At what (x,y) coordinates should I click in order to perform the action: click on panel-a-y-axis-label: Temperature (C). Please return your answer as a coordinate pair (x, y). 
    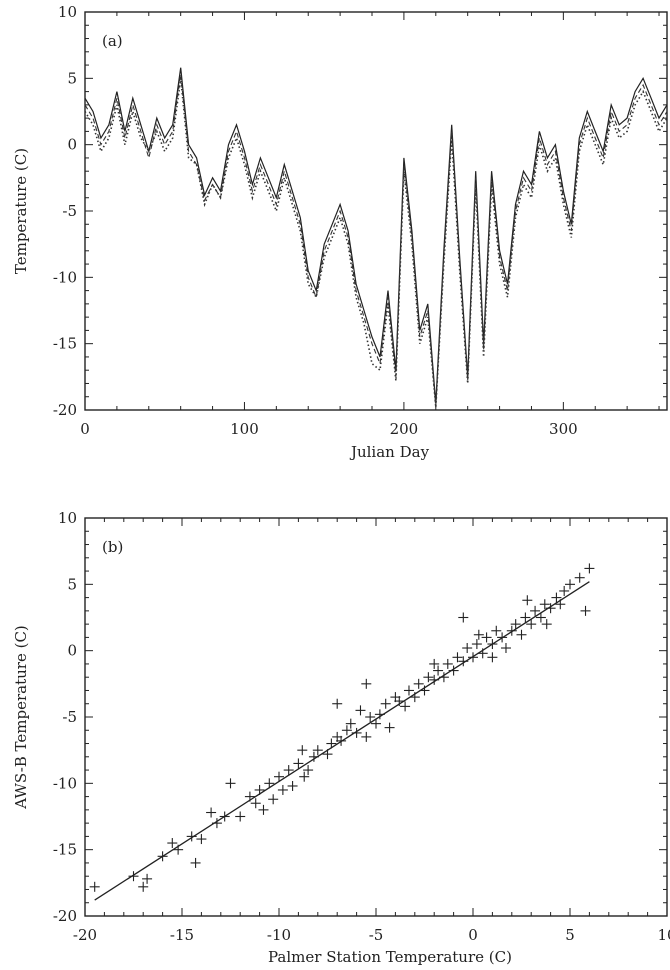
    Looking at the image, I should click on (21, 211).